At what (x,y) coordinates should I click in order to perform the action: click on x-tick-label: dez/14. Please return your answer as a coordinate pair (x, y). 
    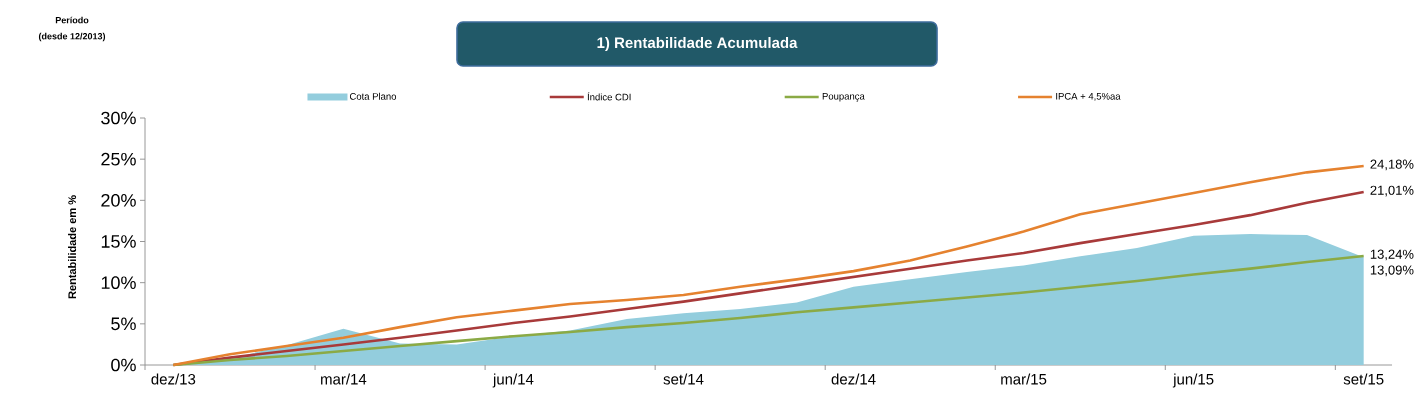
    Looking at the image, I should click on (853, 379).